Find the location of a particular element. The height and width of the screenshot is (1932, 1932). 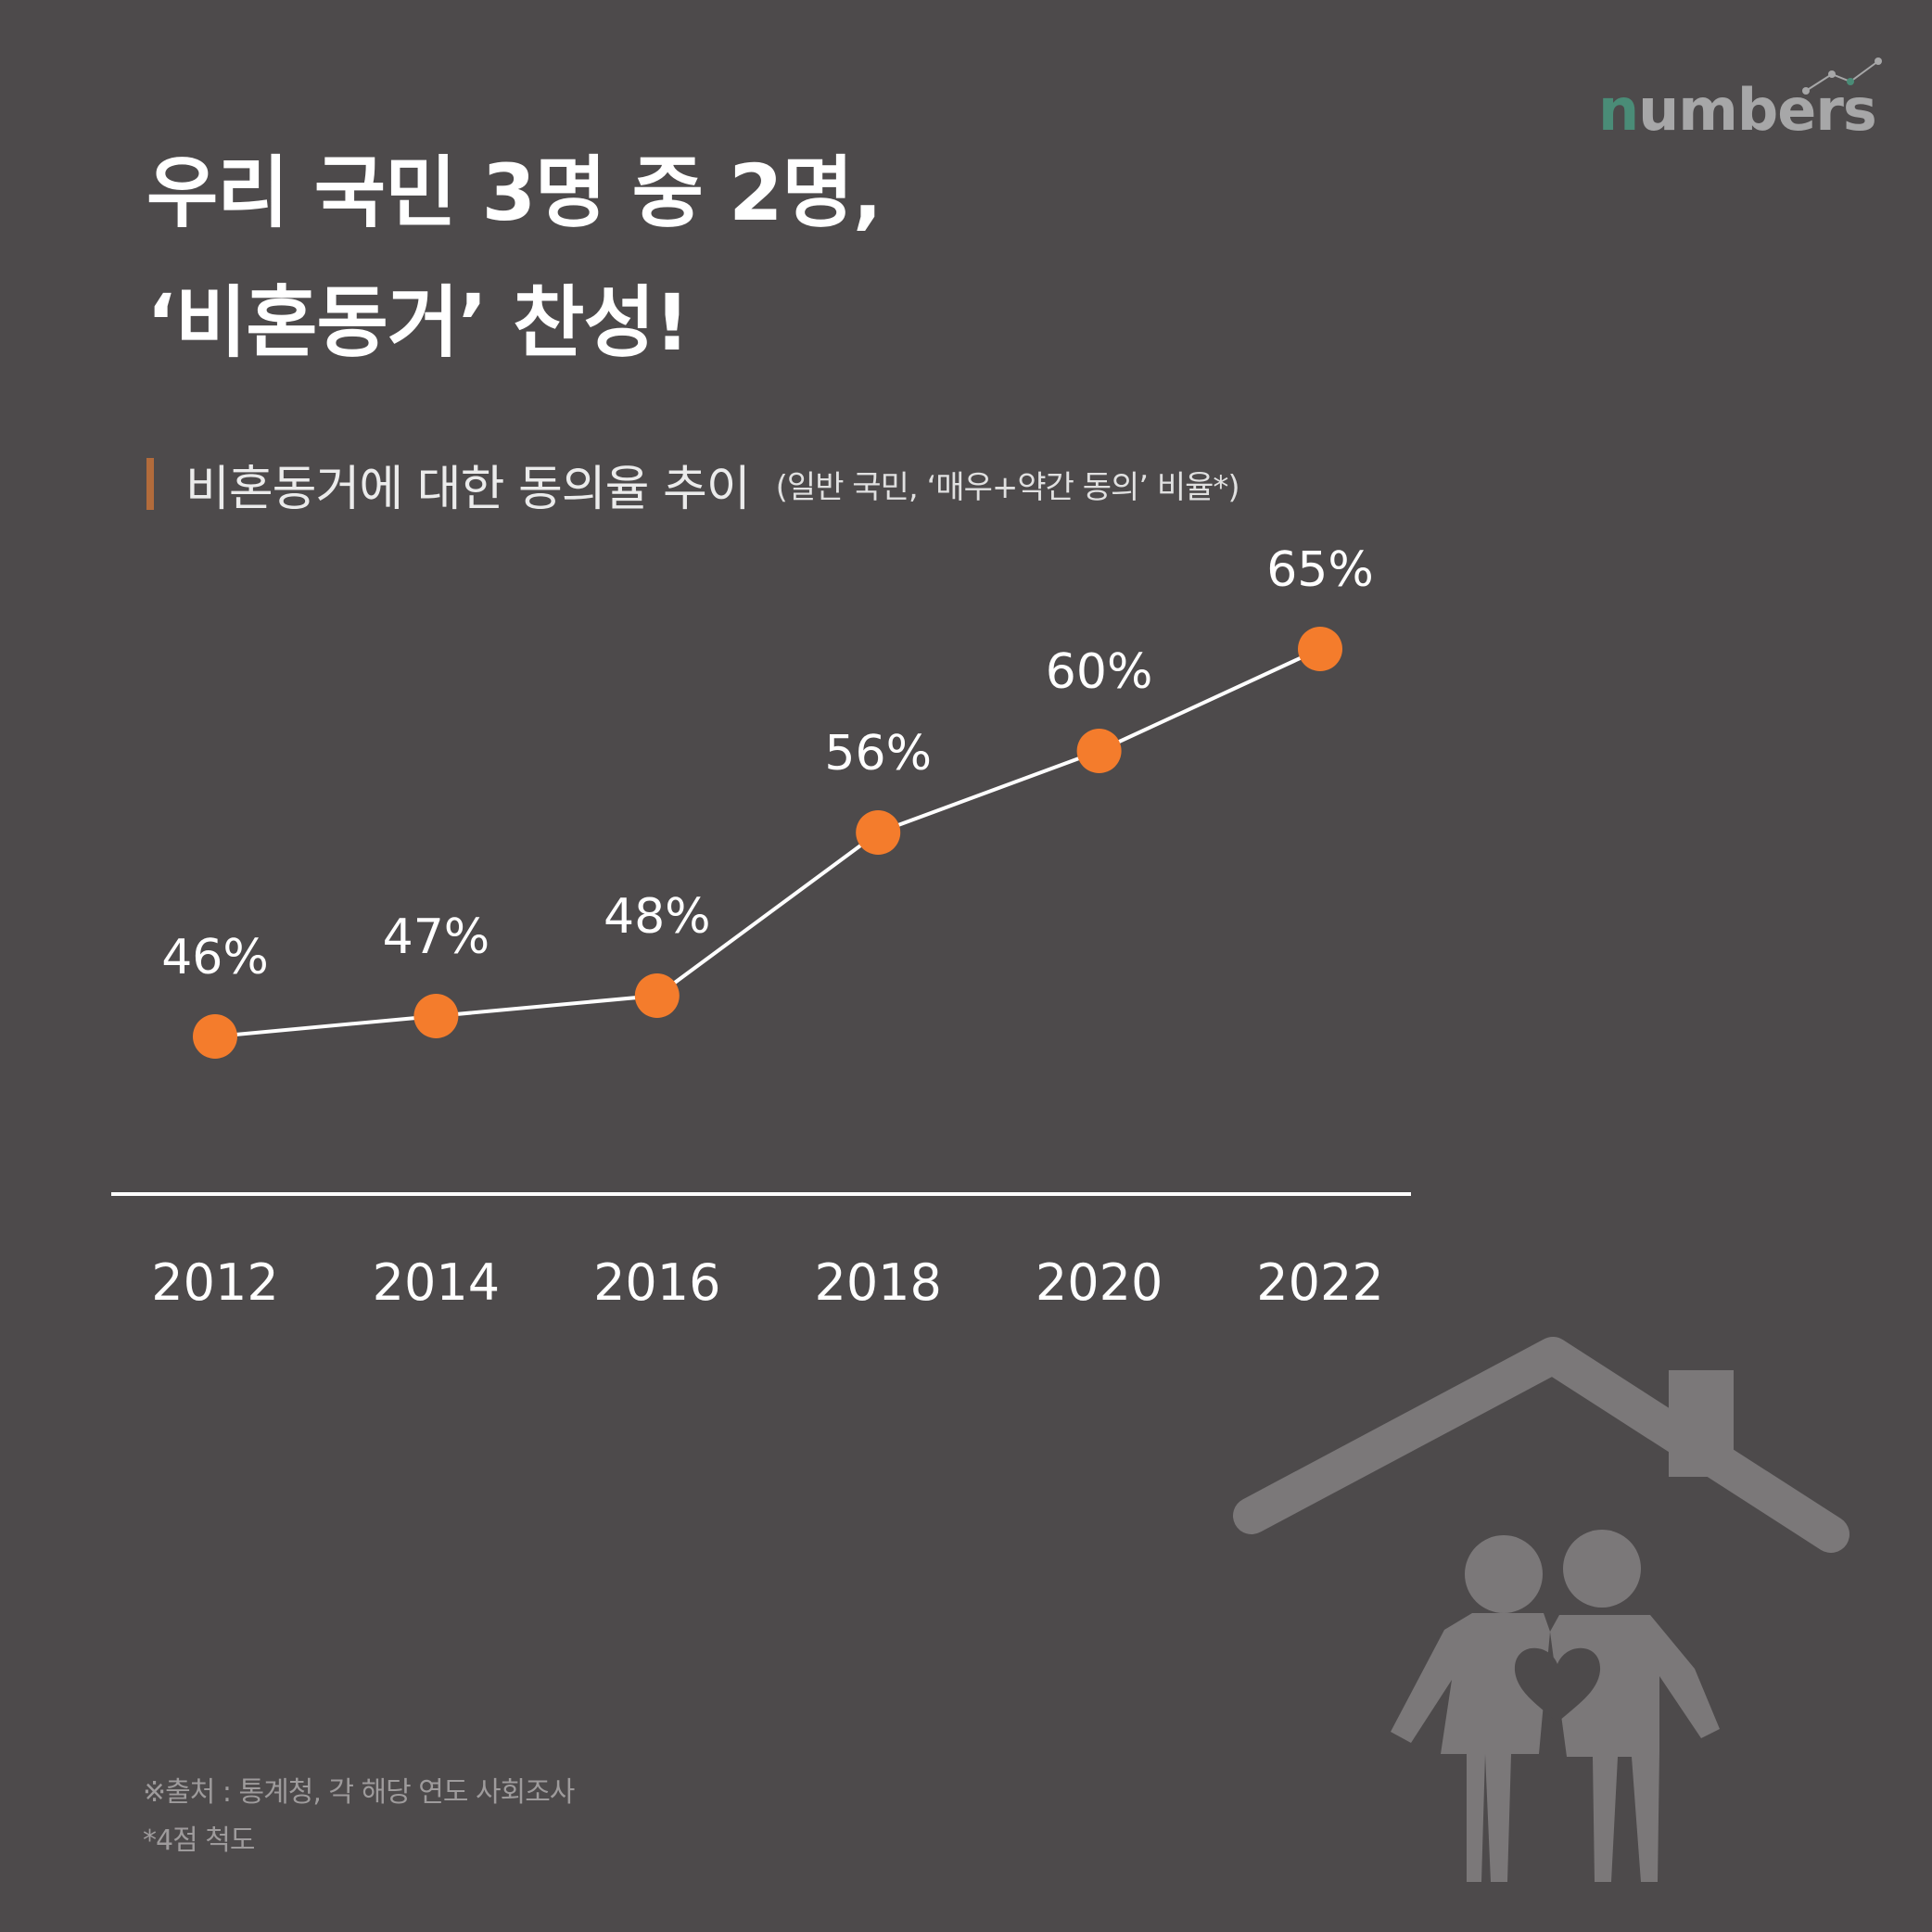

x-tick-label: 2018 is located at coordinates (877, 1282).